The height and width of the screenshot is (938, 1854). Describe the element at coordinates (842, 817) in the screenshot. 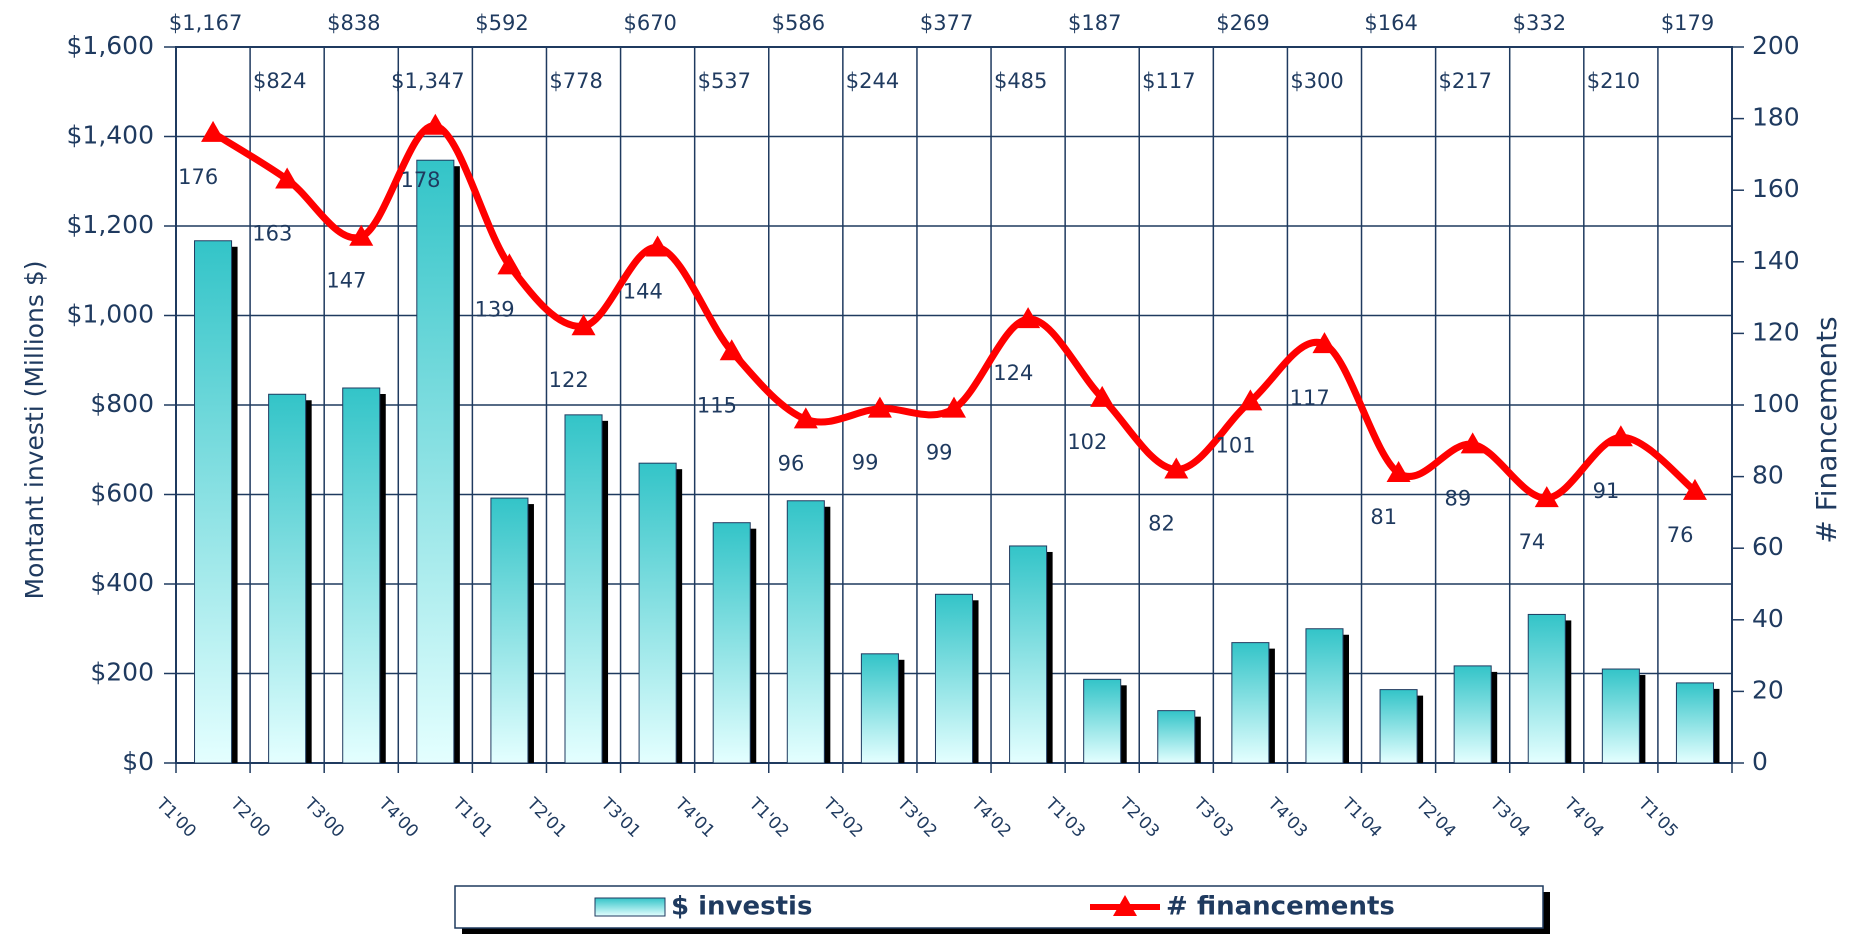

I see `x-tick-label: T2'02` at that location.